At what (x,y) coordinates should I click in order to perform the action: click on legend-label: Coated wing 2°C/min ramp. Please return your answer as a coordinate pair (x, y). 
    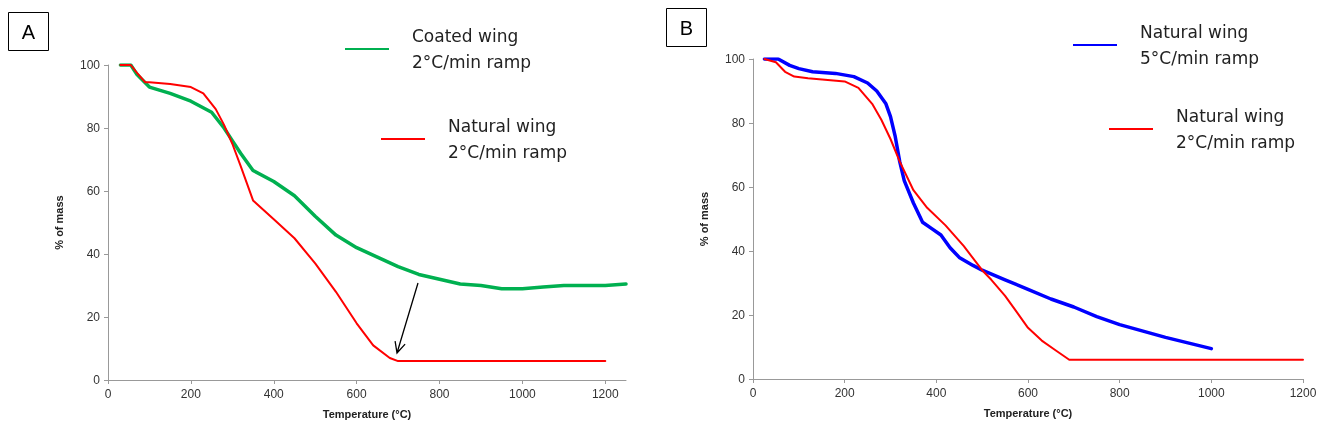
    Looking at the image, I should click on (472, 49).